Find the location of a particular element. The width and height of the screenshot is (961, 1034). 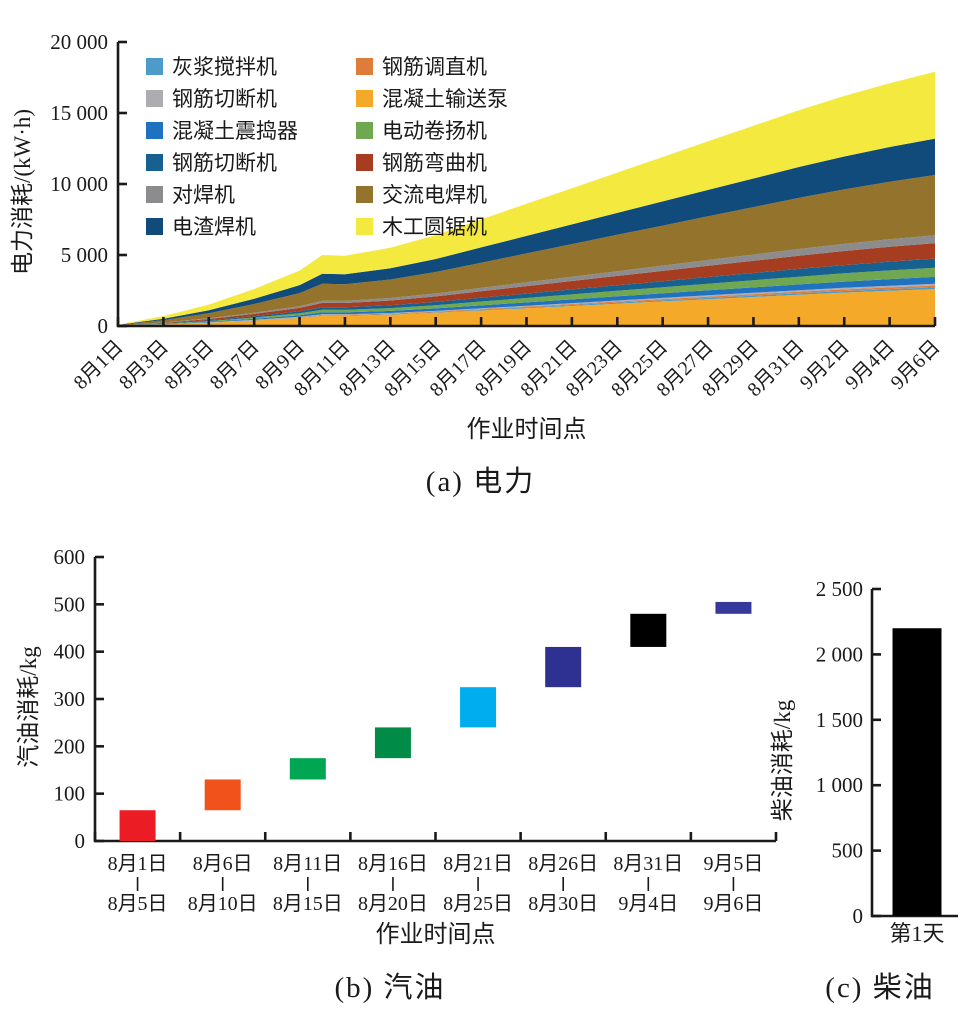

bar-period-end-label: 8月5日 is located at coordinates (138, 904).